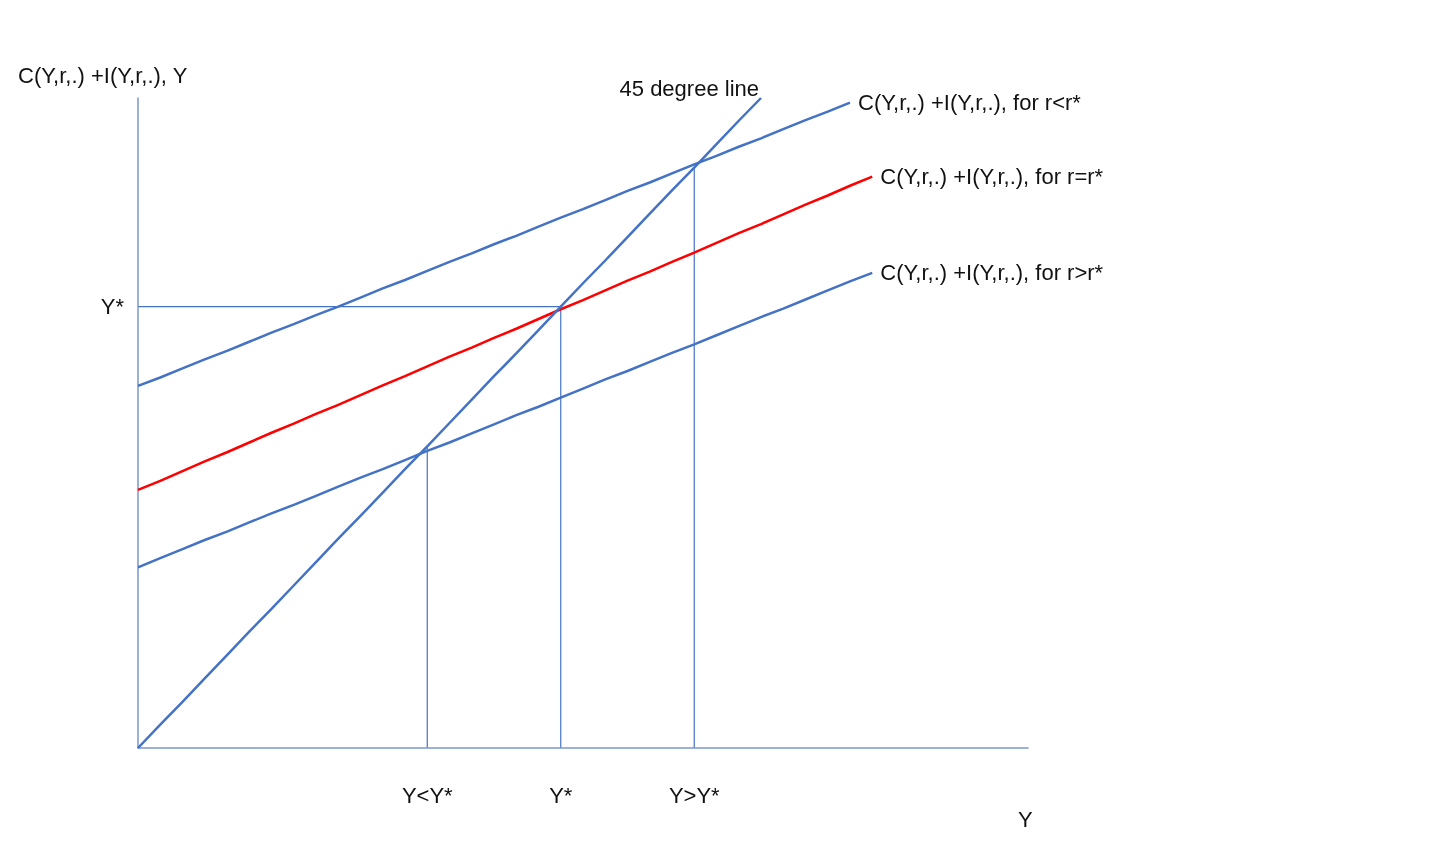 The width and height of the screenshot is (1439, 846). Describe the element at coordinates (561, 795) in the screenshot. I see `x-tick-label: Y*` at that location.